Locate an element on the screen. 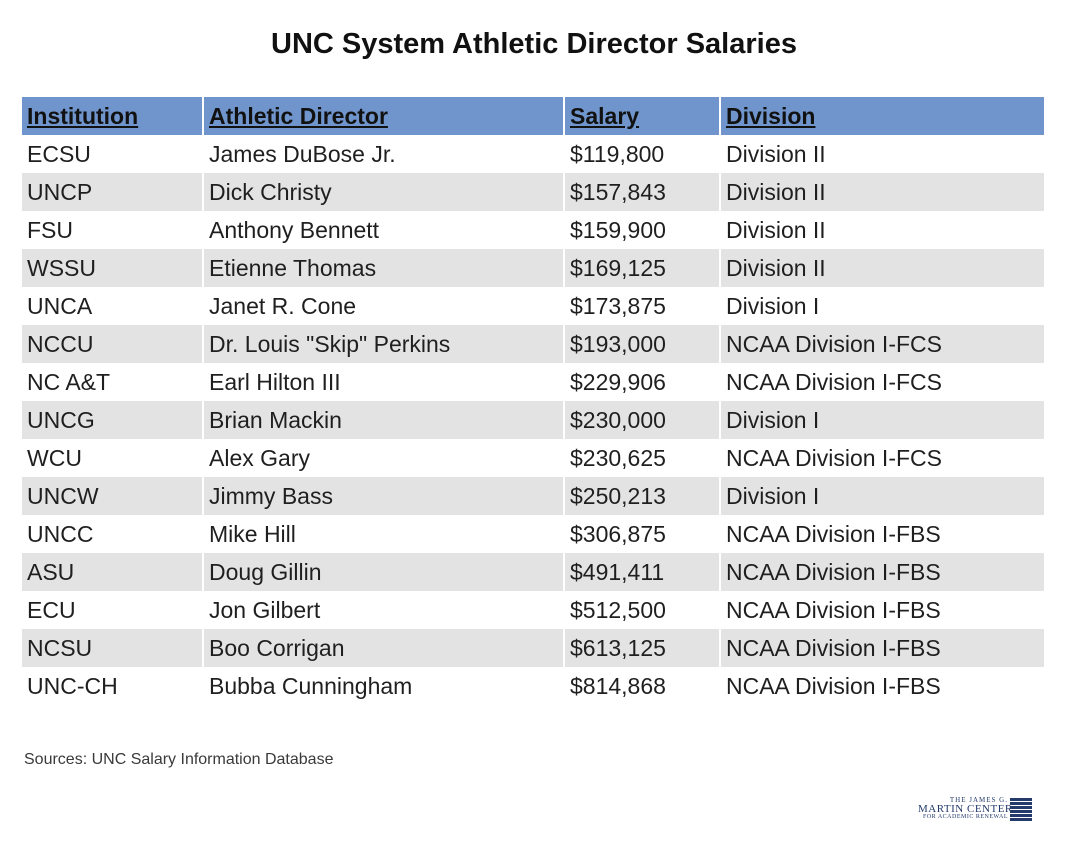 Image resolution: width=1068 pixels, height=841 pixels. cell-institution: UNCA is located at coordinates (112, 306).